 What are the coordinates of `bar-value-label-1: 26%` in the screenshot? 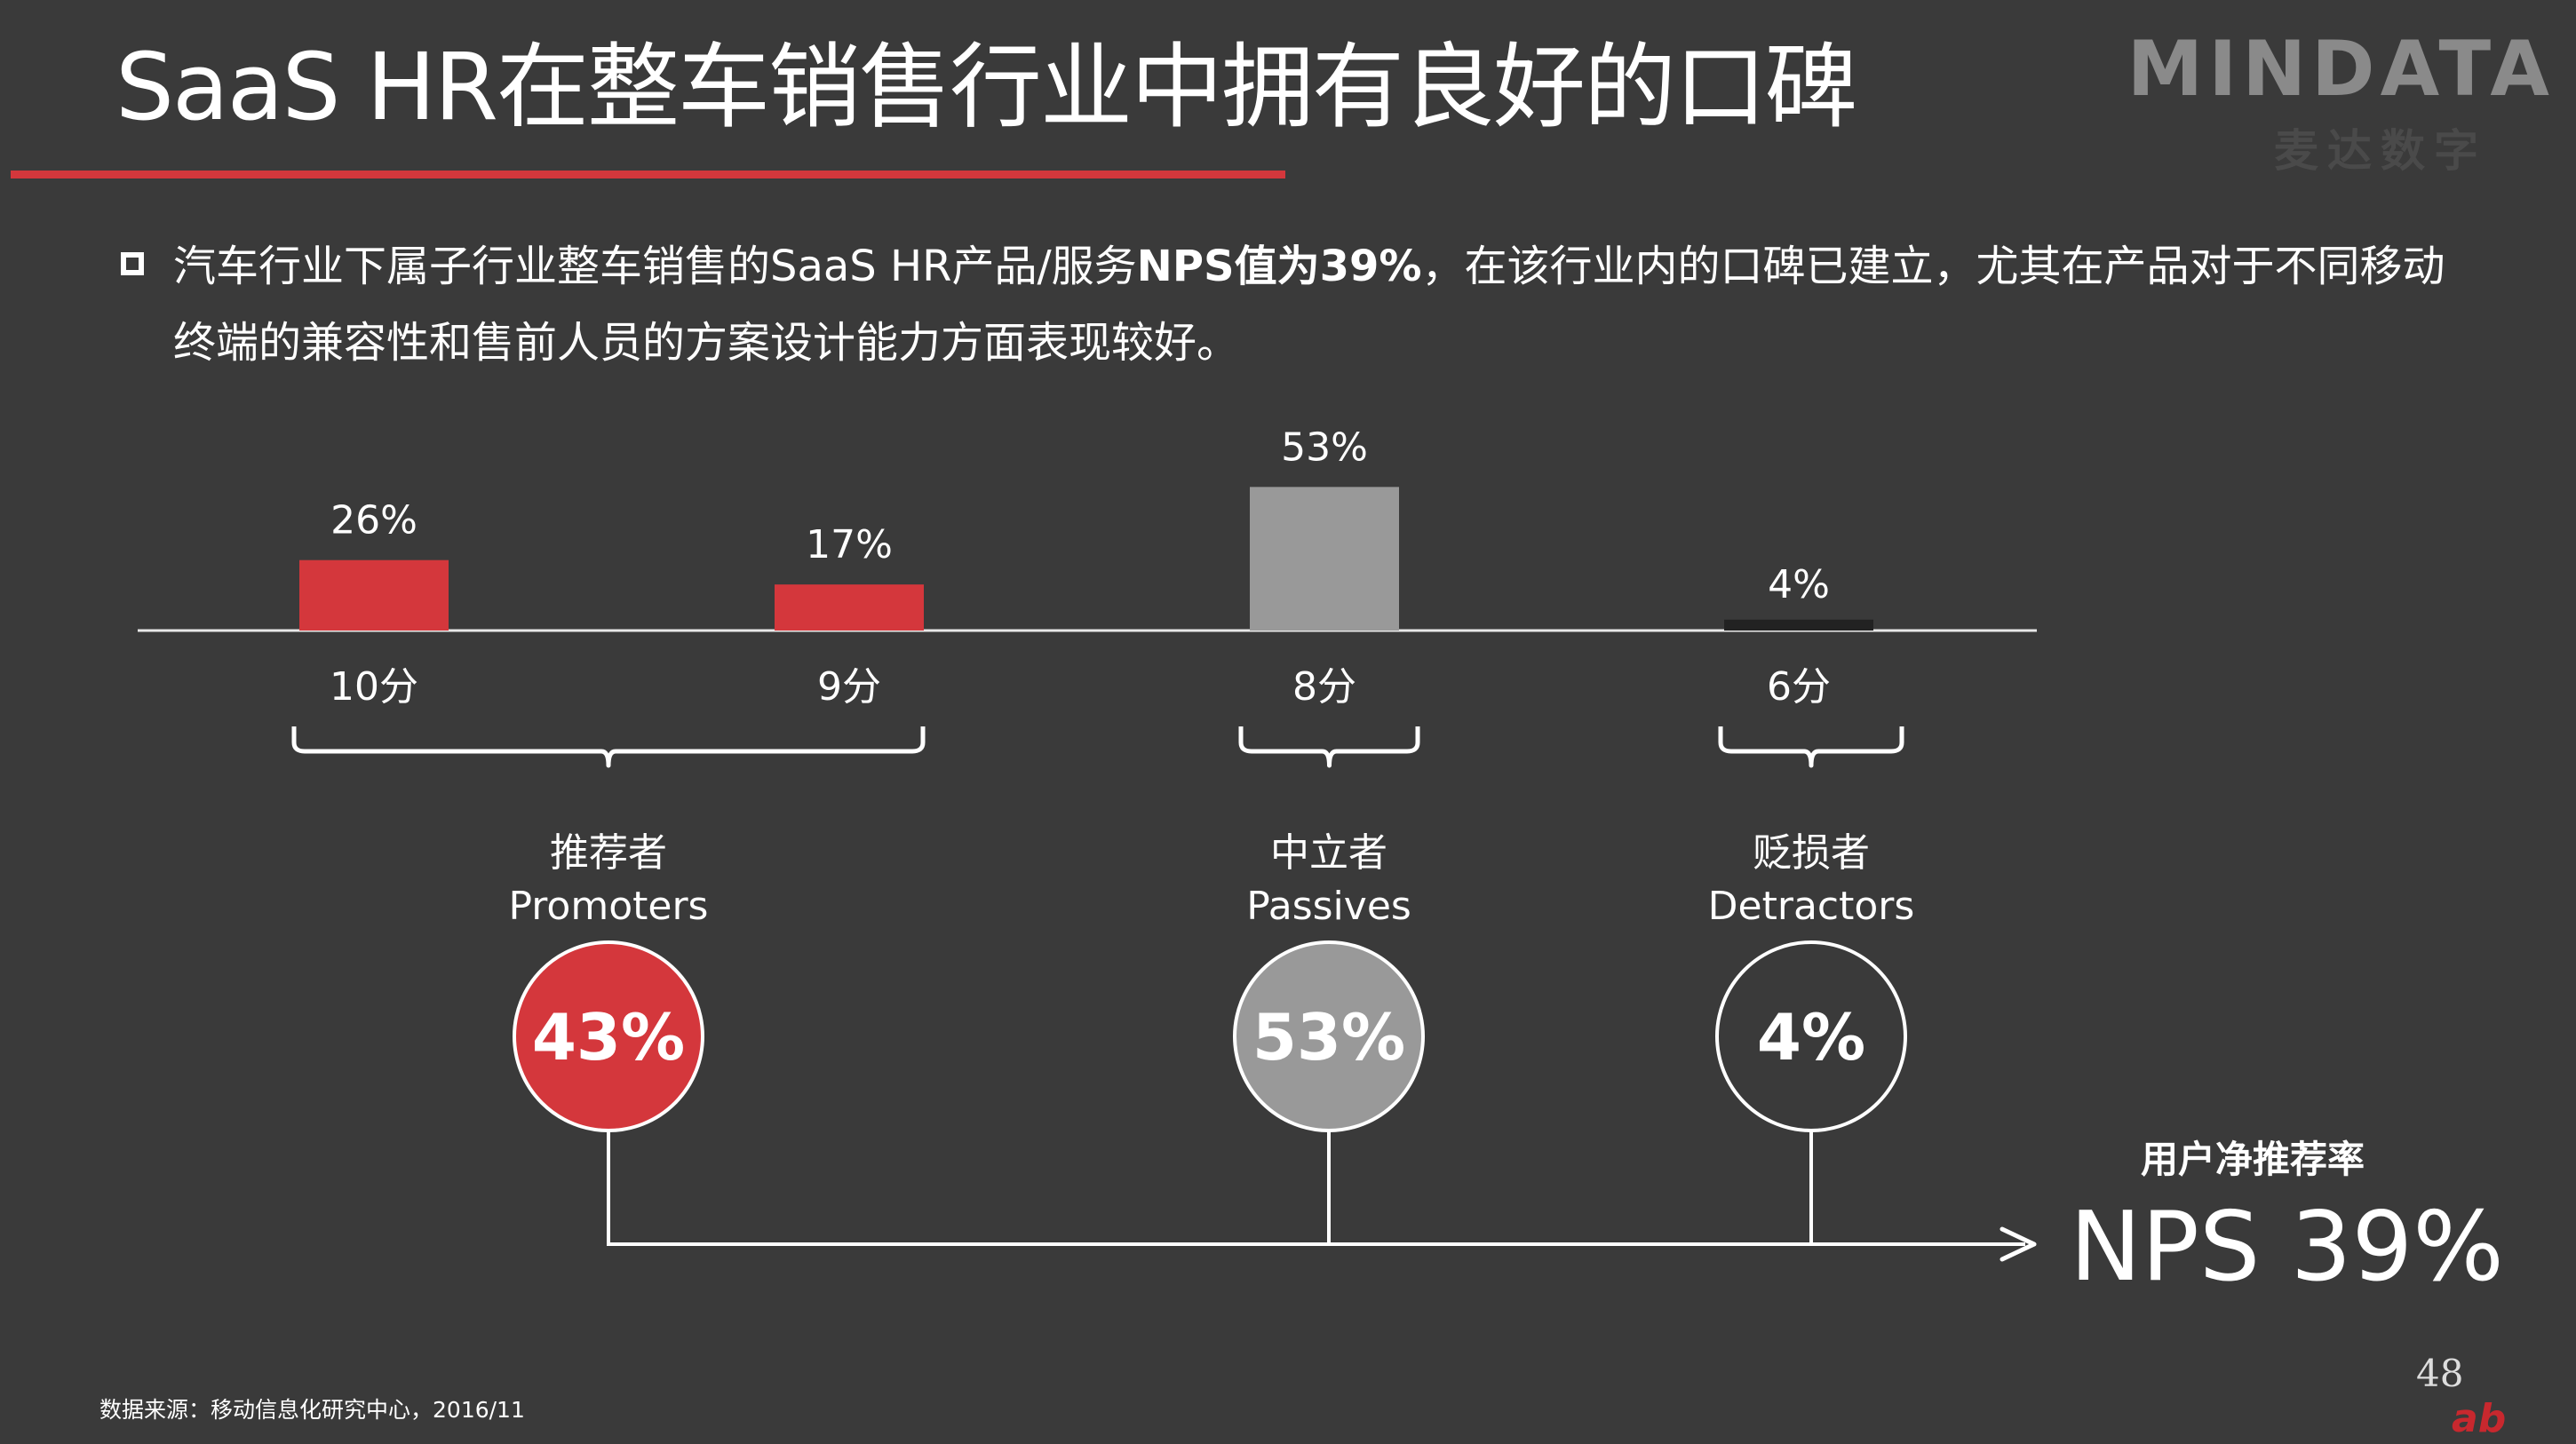 It's located at (373, 520).